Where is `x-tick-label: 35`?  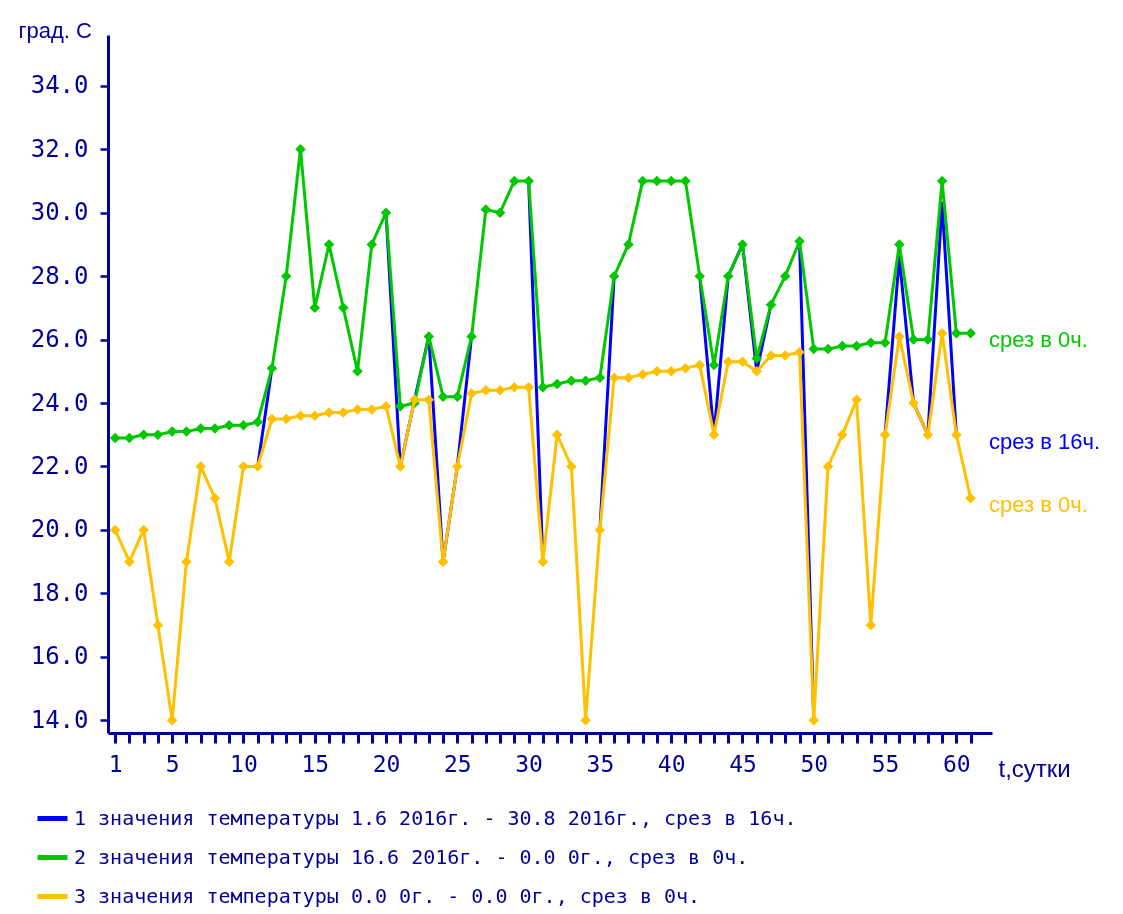 x-tick-label: 35 is located at coordinates (600, 763).